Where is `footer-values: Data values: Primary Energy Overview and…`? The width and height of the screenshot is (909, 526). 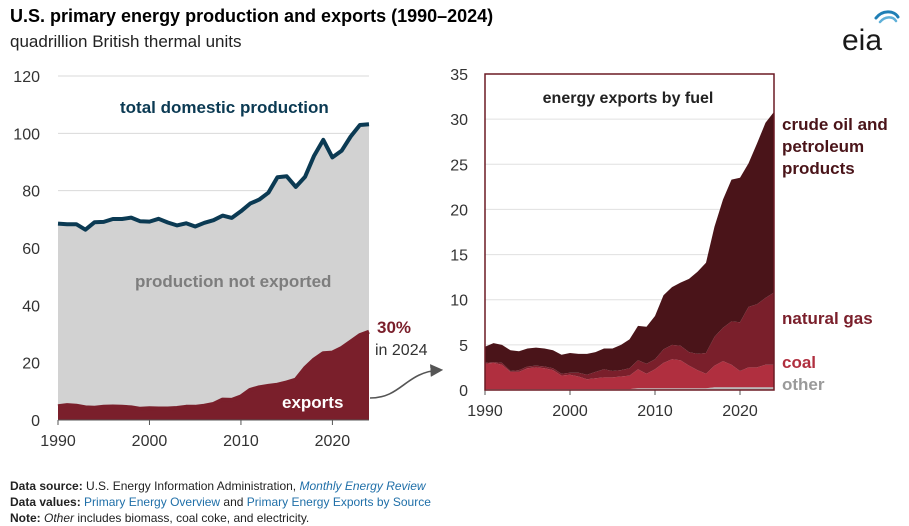 footer-values: Data values: Primary Energy Overview and… is located at coordinates (220, 502).